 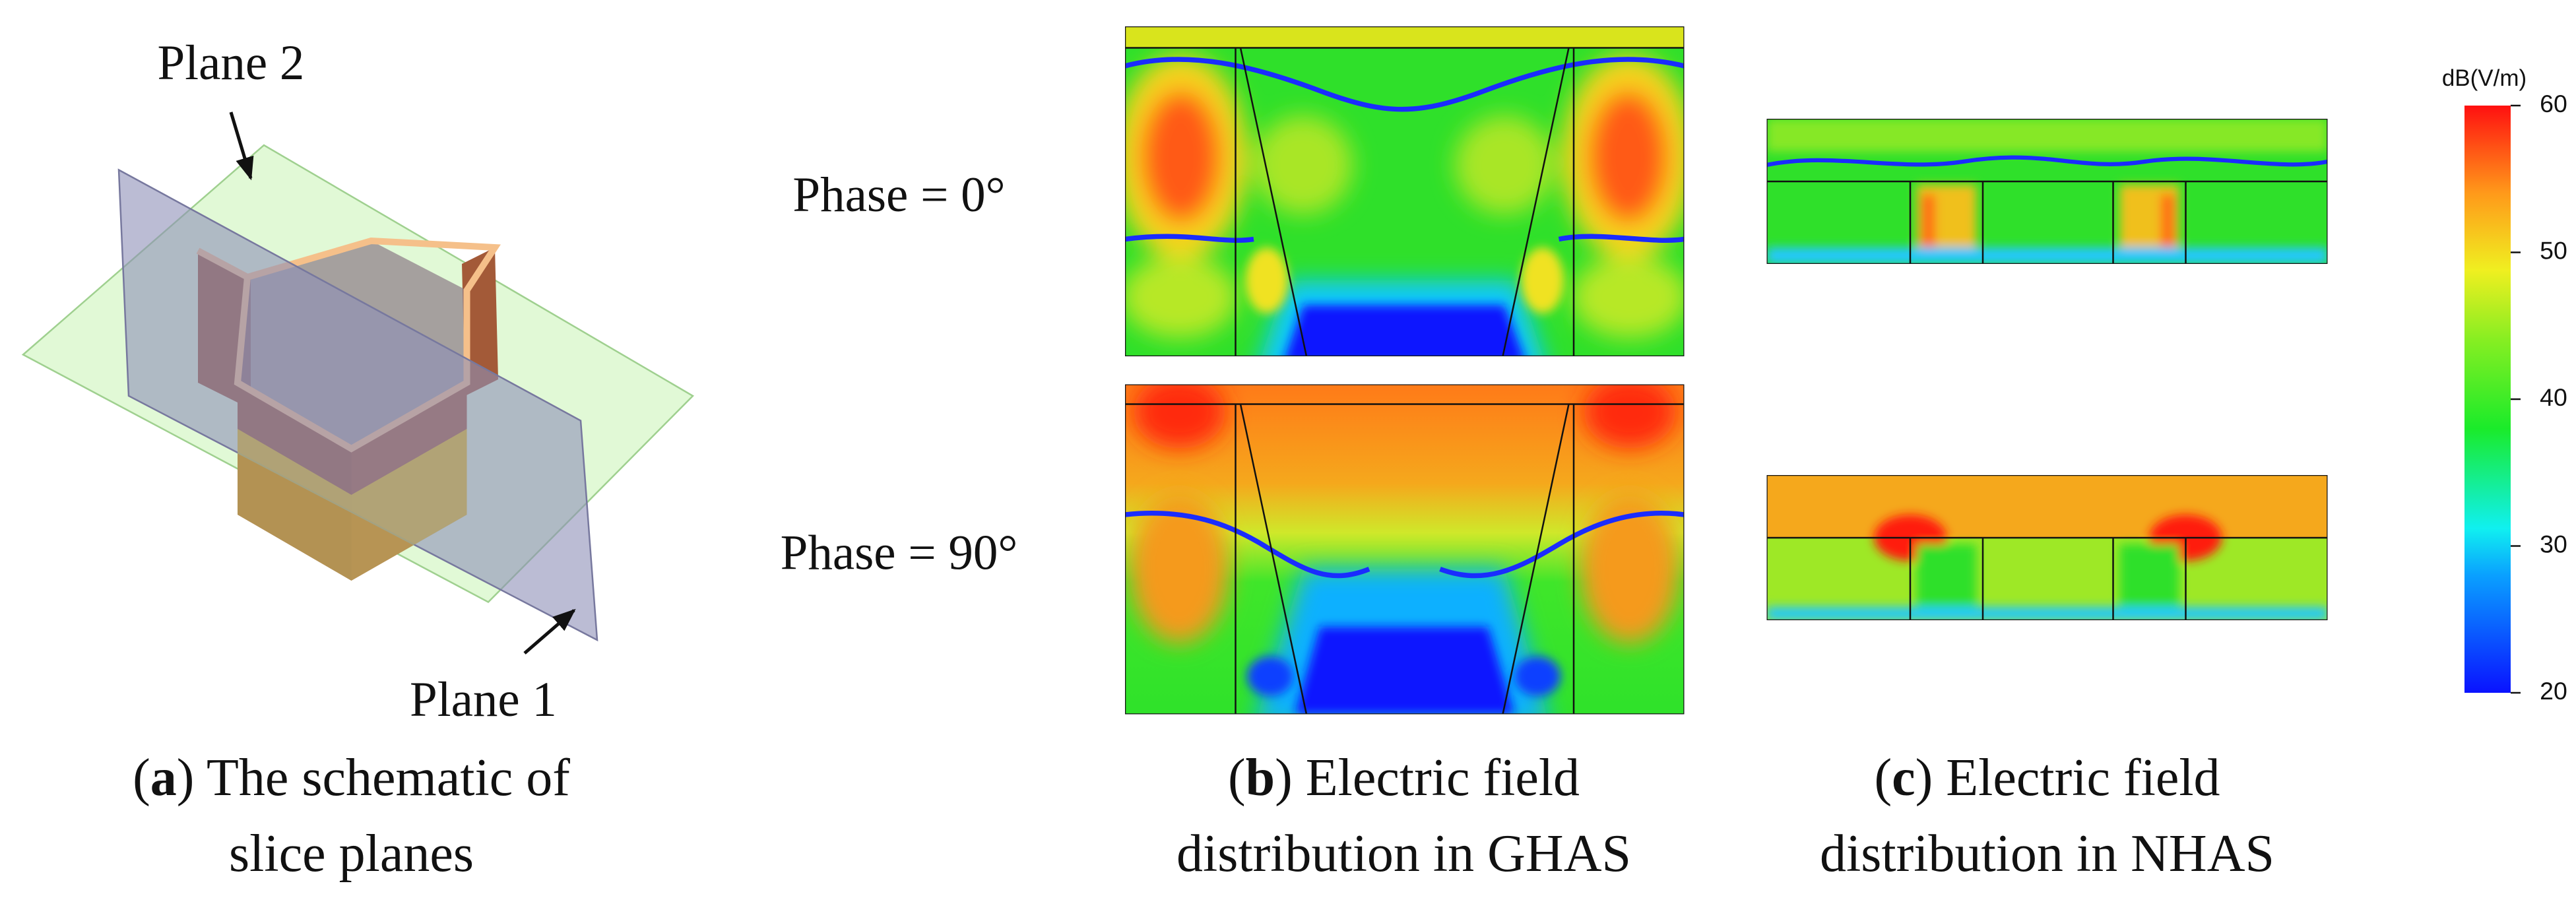 What do you see at coordinates (2553, 397) in the screenshot?
I see `colorbar-tick-label: 40` at bounding box center [2553, 397].